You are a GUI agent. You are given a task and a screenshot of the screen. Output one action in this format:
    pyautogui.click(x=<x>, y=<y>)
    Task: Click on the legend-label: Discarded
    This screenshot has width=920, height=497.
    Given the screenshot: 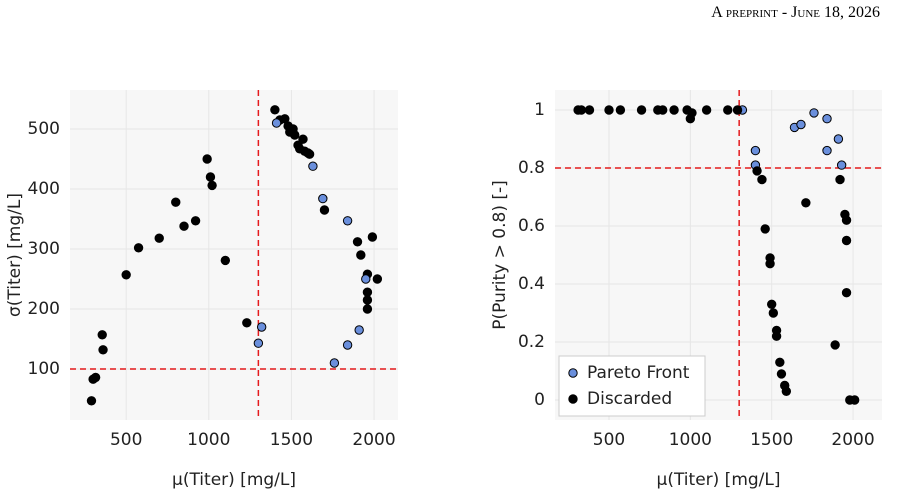 What is the action you would take?
    pyautogui.click(x=629, y=399)
    